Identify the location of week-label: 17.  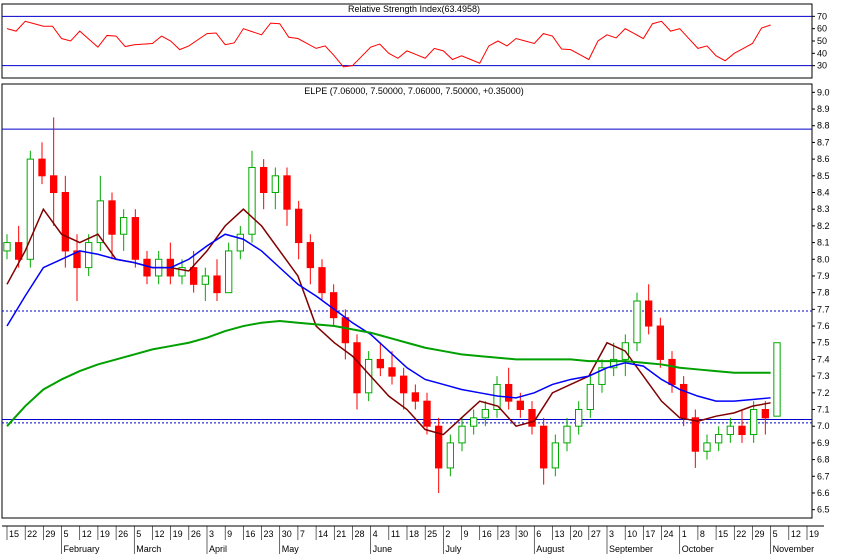
(650, 534).